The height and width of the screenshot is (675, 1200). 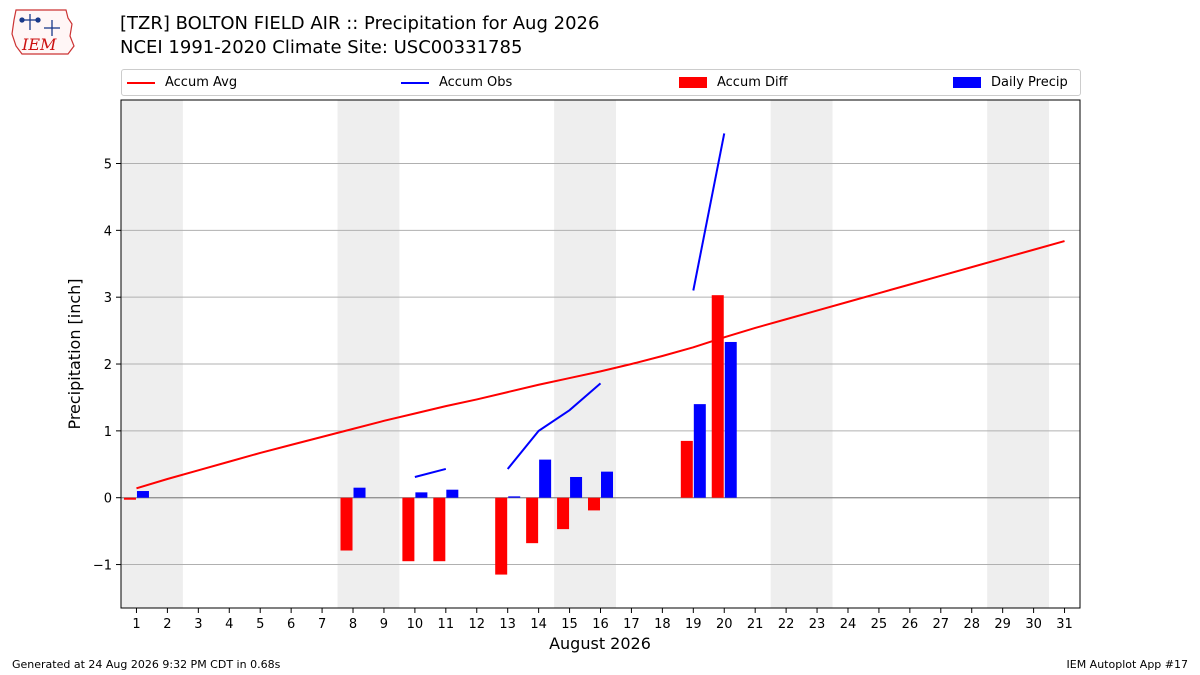 What do you see at coordinates (1127, 664) in the screenshot?
I see `footer-app: IEM Autoplot App #17` at bounding box center [1127, 664].